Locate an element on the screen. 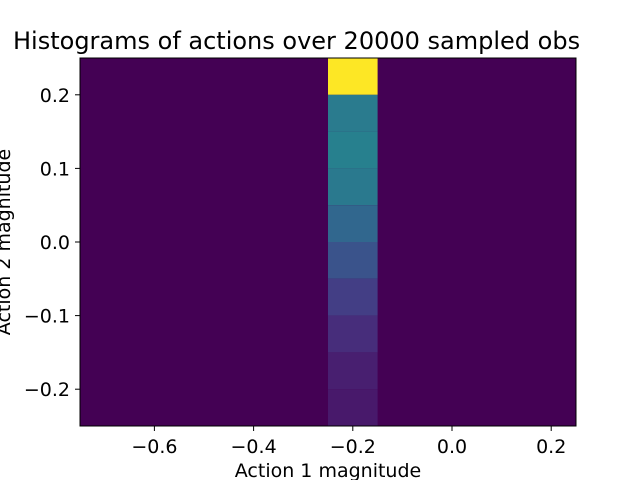 Image resolution: width=640 pixels, height=480 pixels. y-tick-label: 0.2 is located at coordinates (55, 96).